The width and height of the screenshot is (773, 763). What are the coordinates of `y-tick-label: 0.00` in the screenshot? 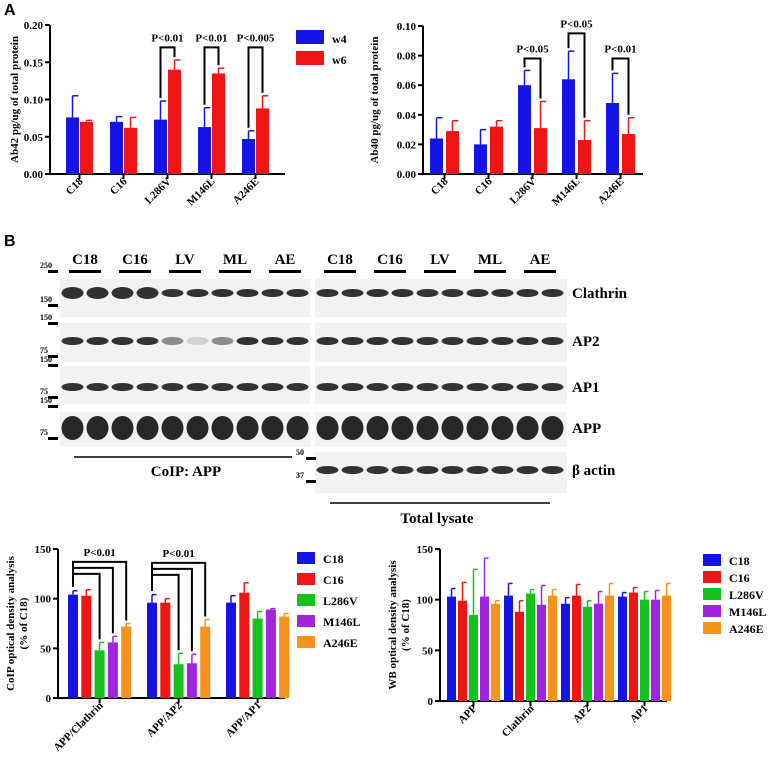 It's located at (34, 175).